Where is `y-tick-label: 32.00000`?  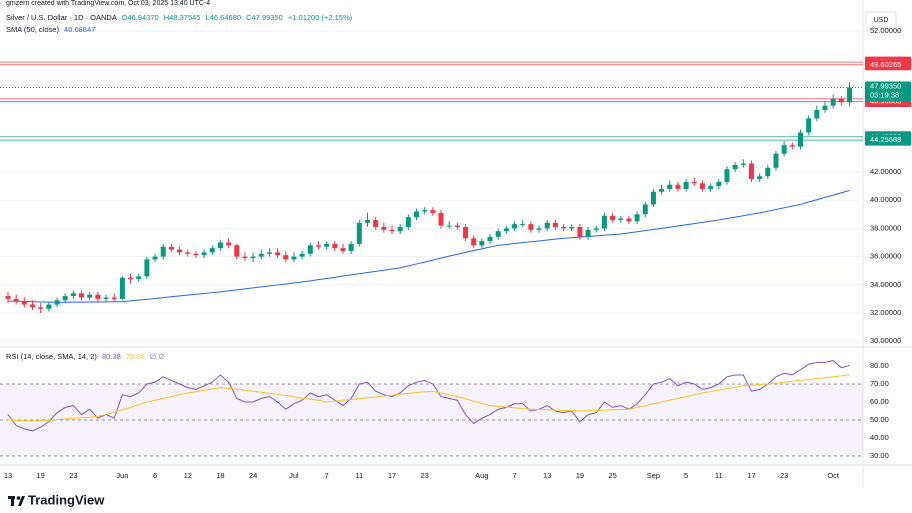 y-tick-label: 32.00000 is located at coordinates (885, 312).